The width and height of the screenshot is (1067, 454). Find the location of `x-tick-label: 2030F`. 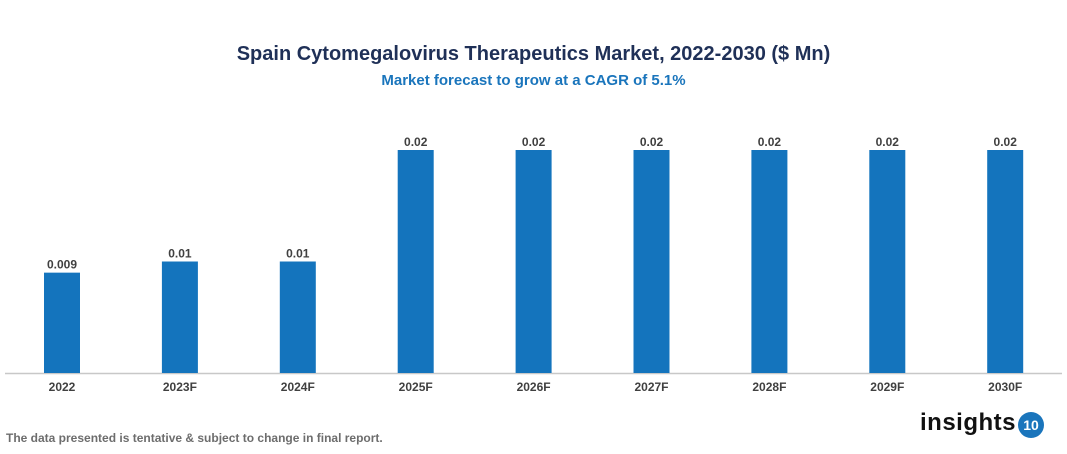

x-tick-label: 2030F is located at coordinates (1005, 387).